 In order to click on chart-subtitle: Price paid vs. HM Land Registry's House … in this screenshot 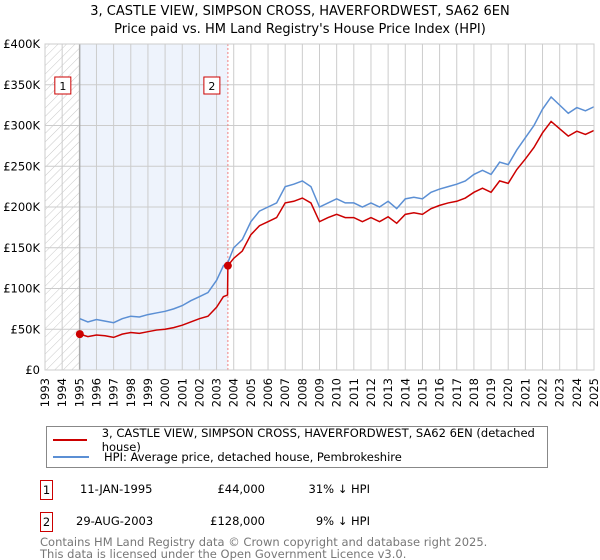, I will do `click(300, 29)`.